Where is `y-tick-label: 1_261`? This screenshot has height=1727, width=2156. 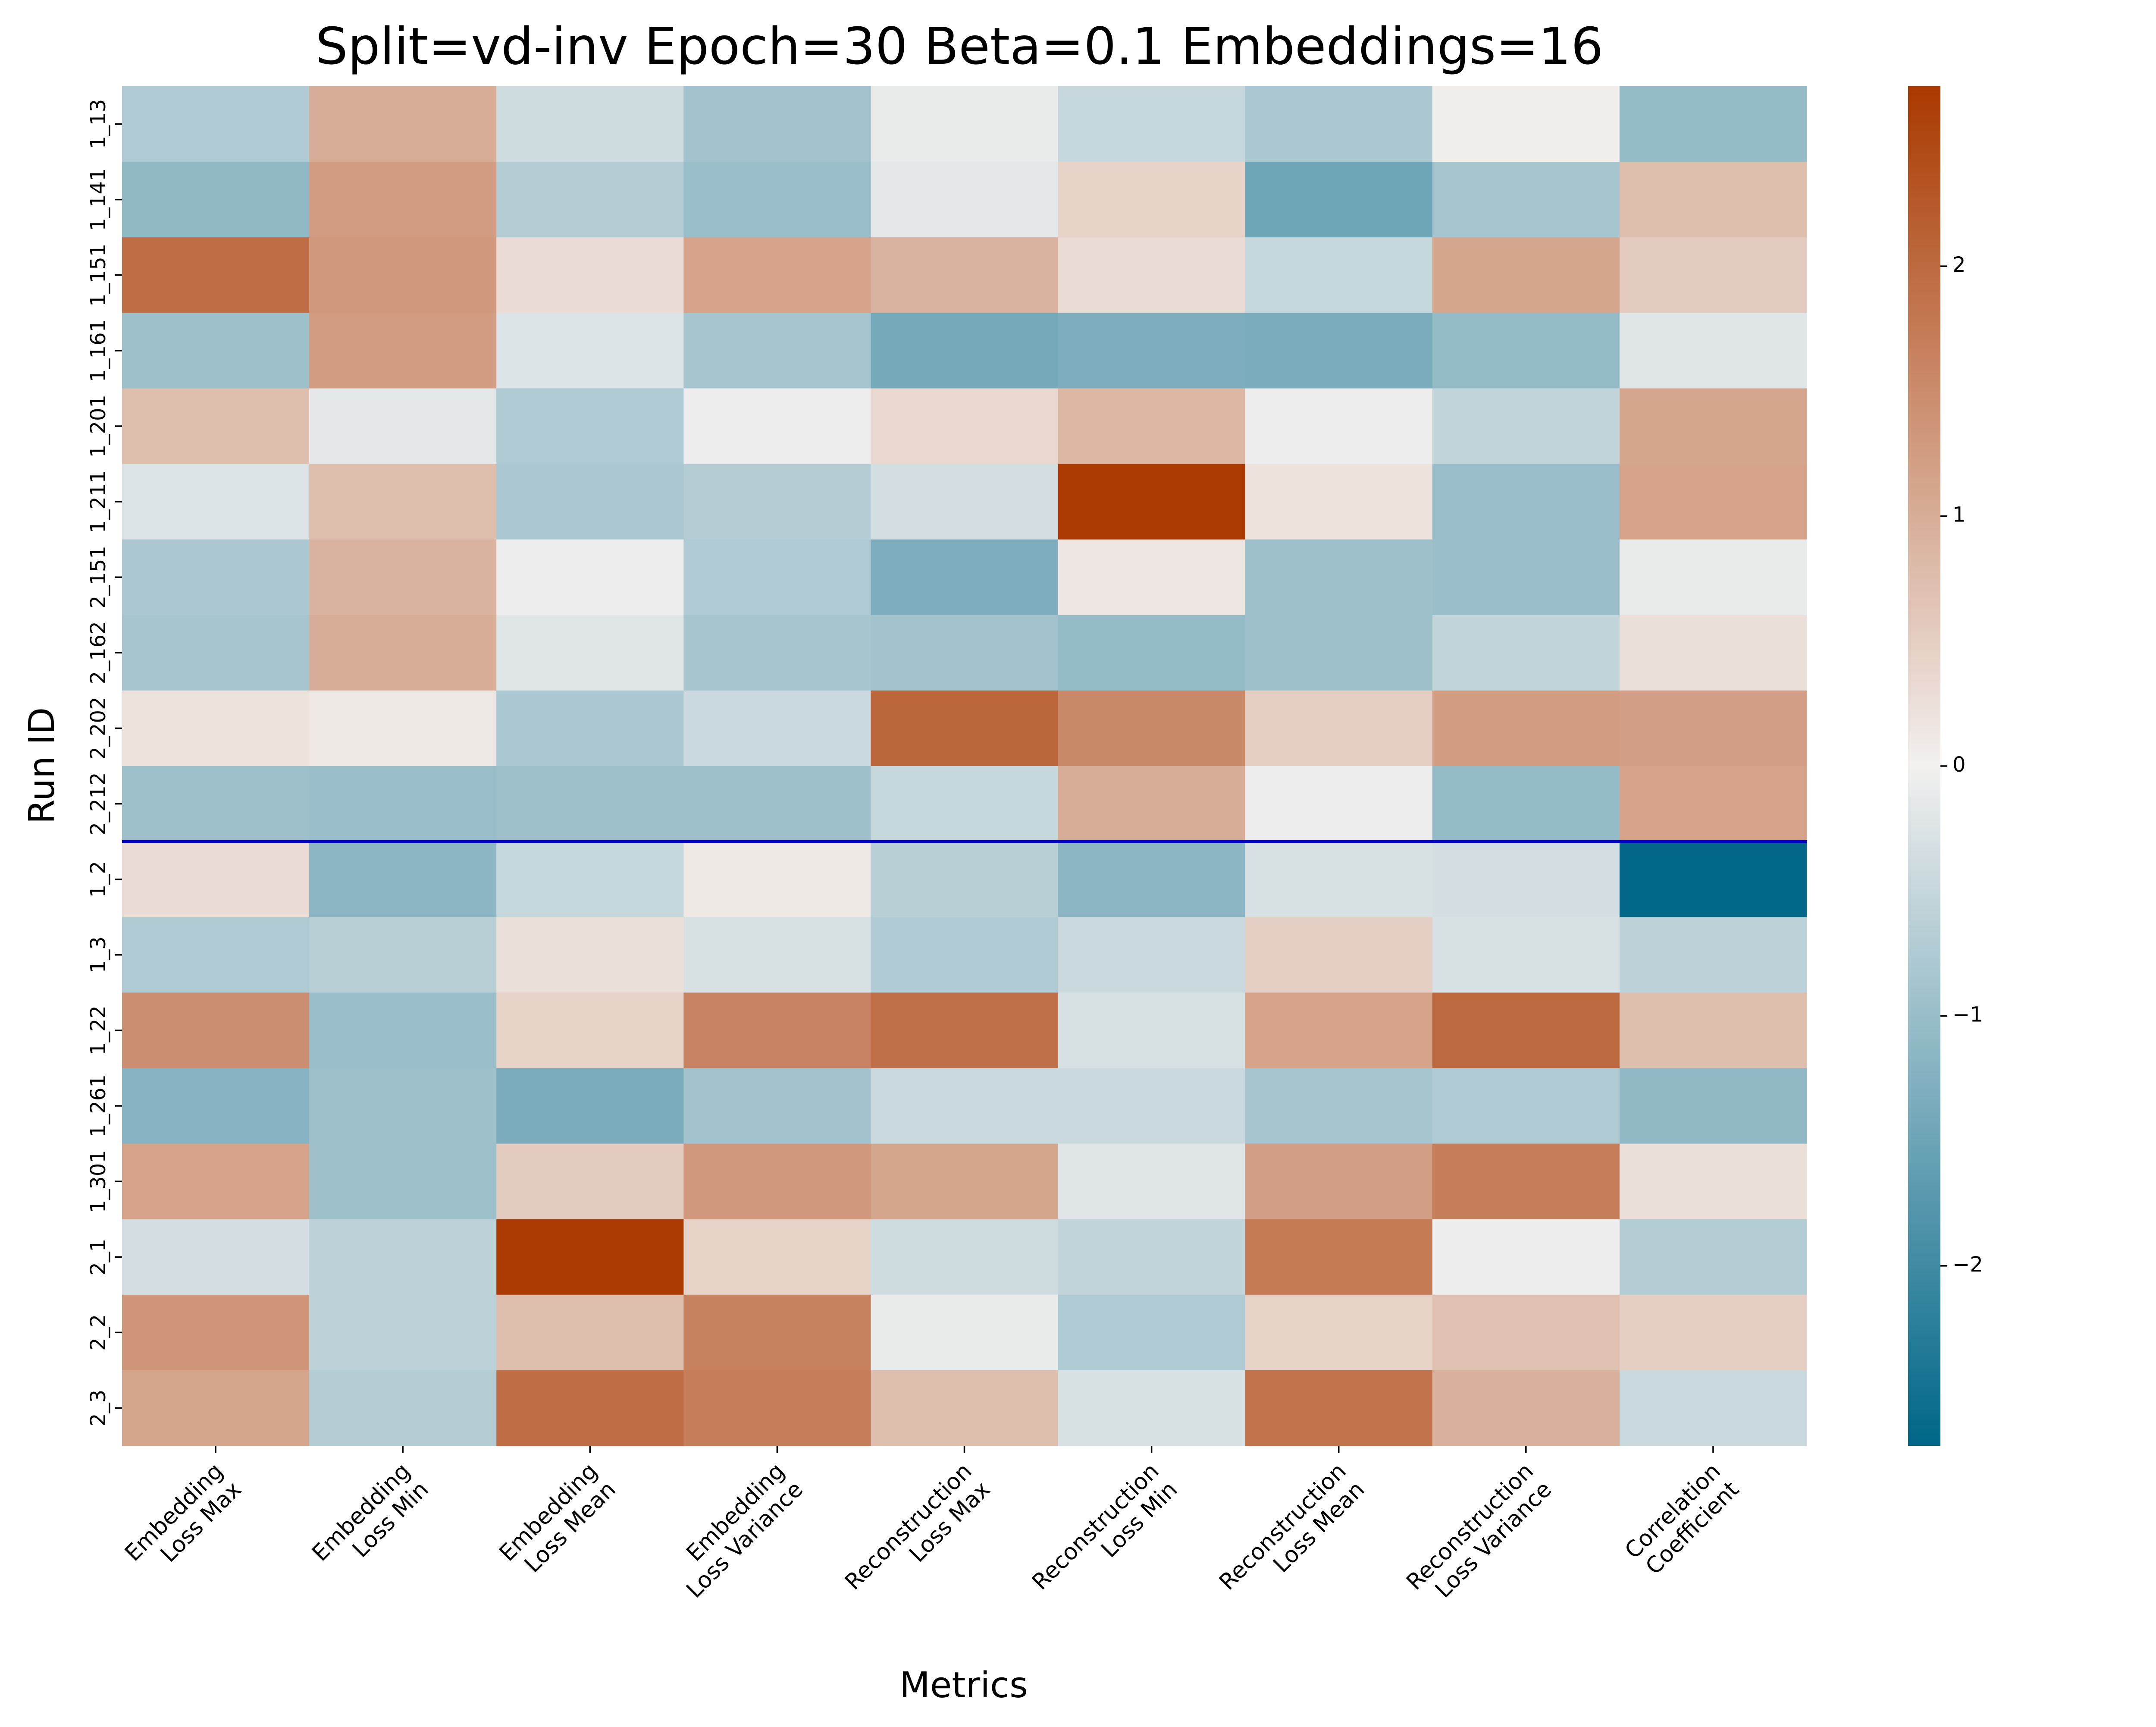 y-tick-label: 1_261 is located at coordinates (98, 1105).